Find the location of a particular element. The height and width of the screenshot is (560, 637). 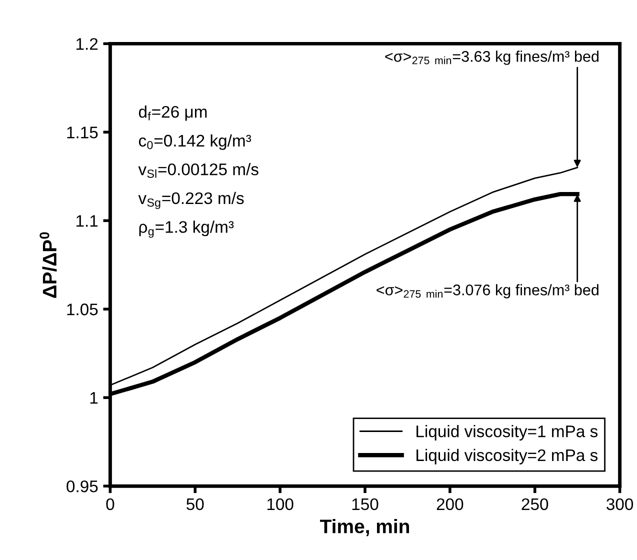

annotation: v$_{Sl}$=0.00125 m/s is located at coordinates (198, 170).